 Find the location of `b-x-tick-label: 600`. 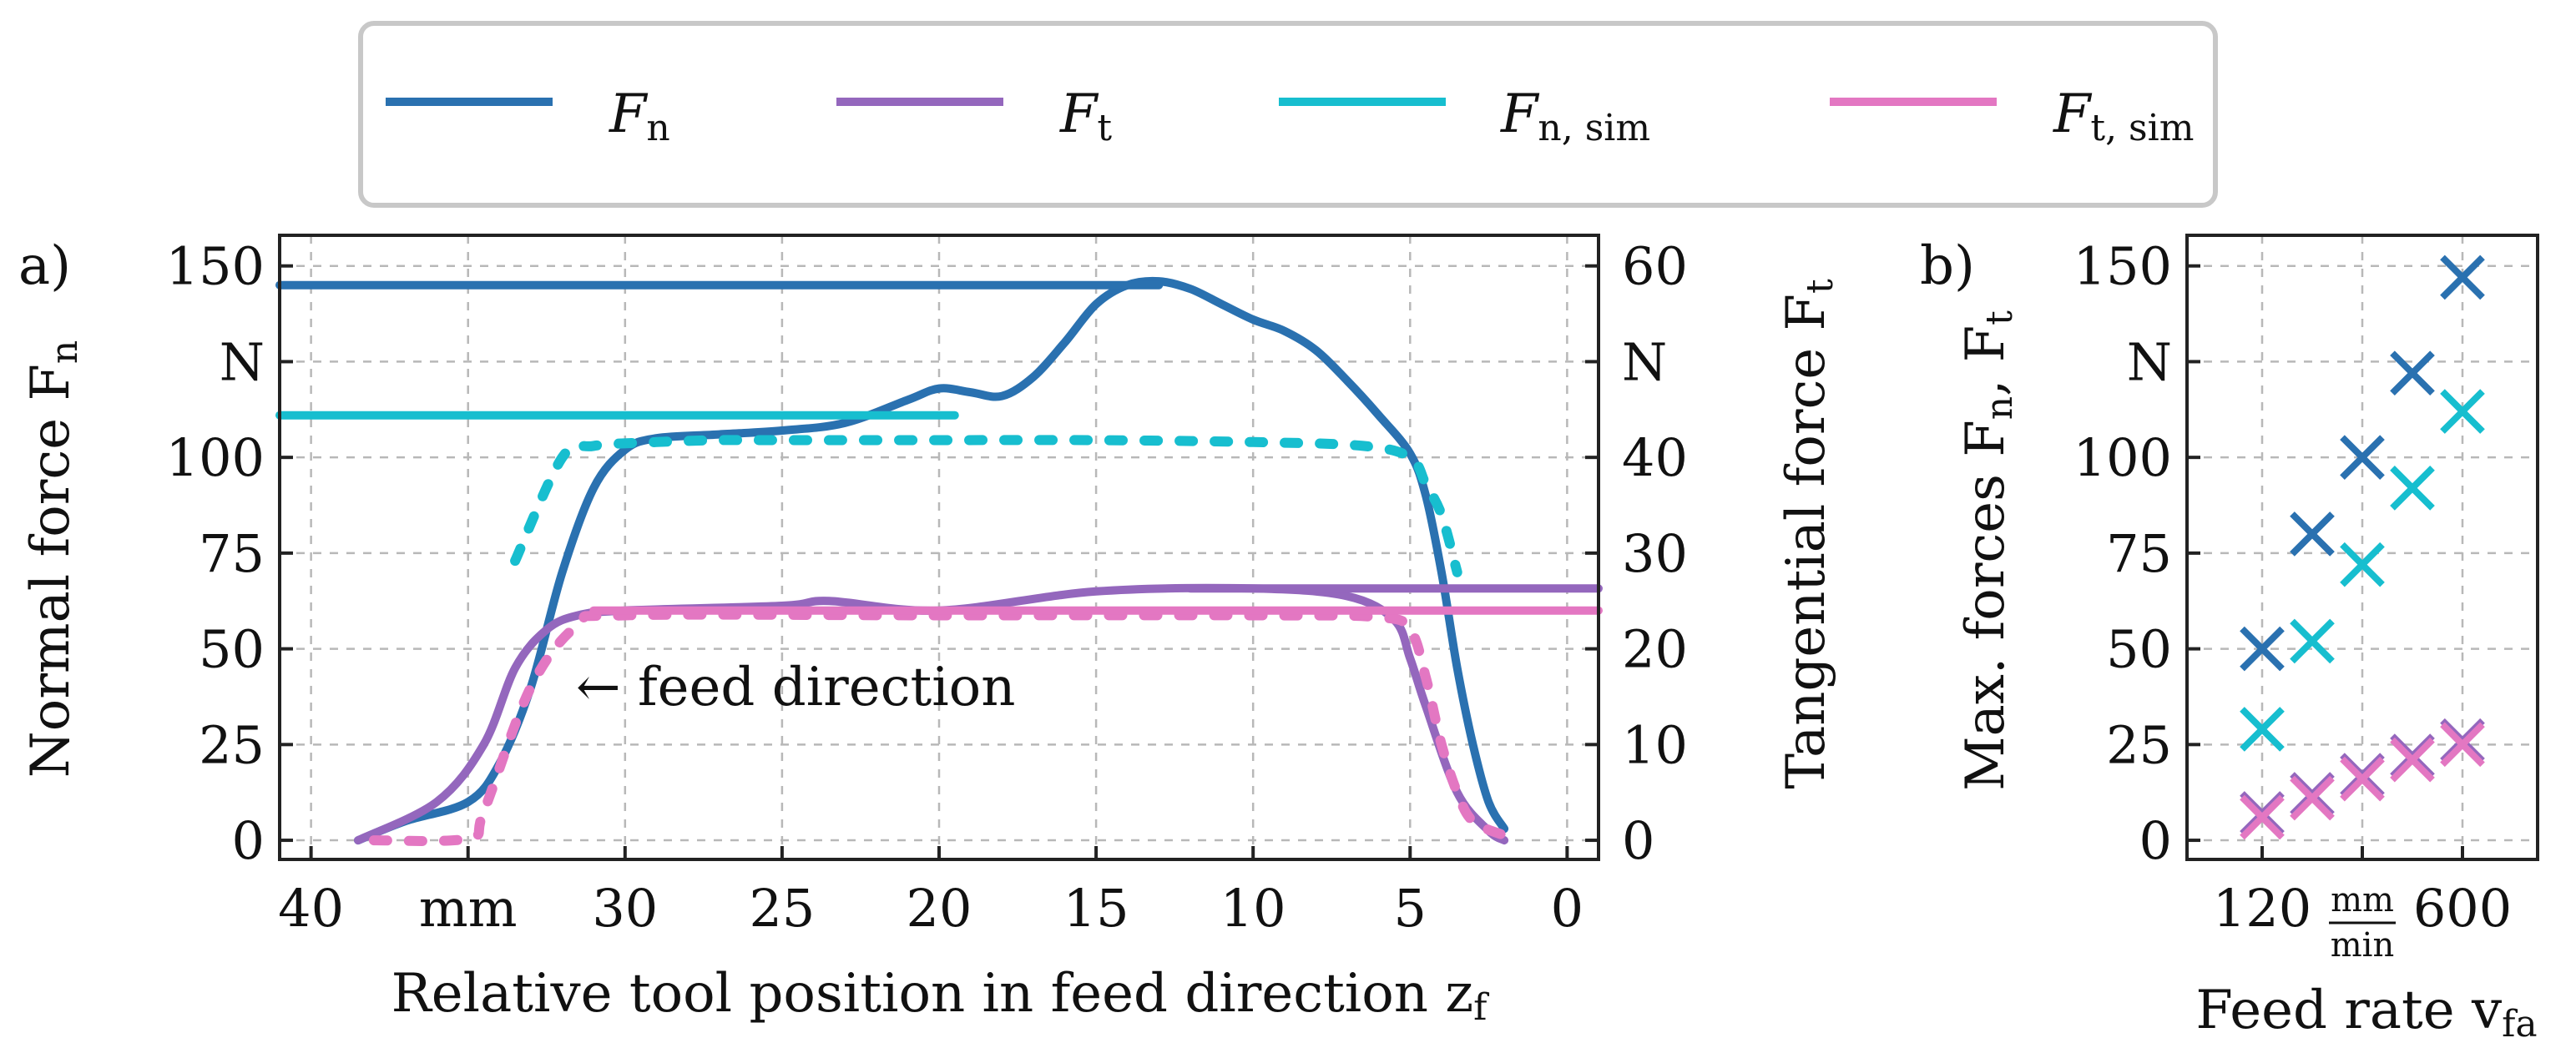

b-x-tick-label: 600 is located at coordinates (2462, 909).